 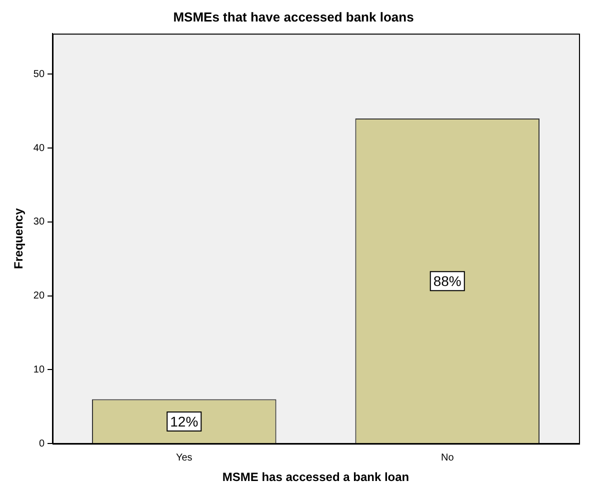 What do you see at coordinates (41, 444) in the screenshot?
I see `y-tick-label: 0` at bounding box center [41, 444].